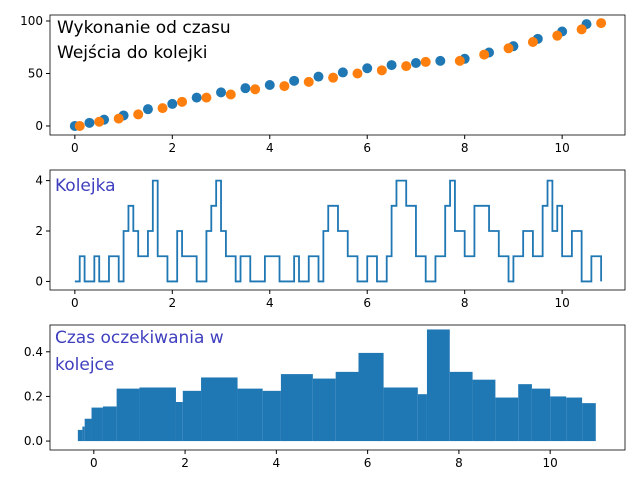 Image resolution: width=640 pixels, height=480 pixels. Describe the element at coordinates (85, 186) in the screenshot. I see `panel-label: Kolejka` at that location.